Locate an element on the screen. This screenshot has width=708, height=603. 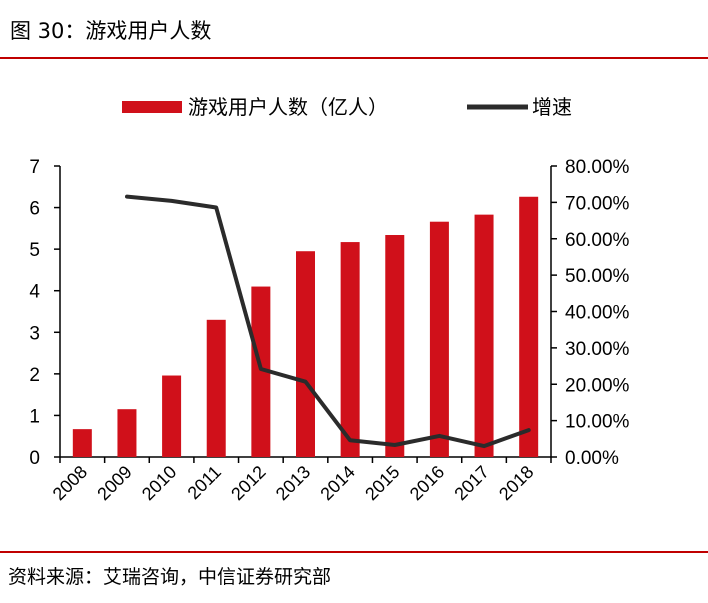
y-tick-label: 1 is located at coordinates (34, 416).